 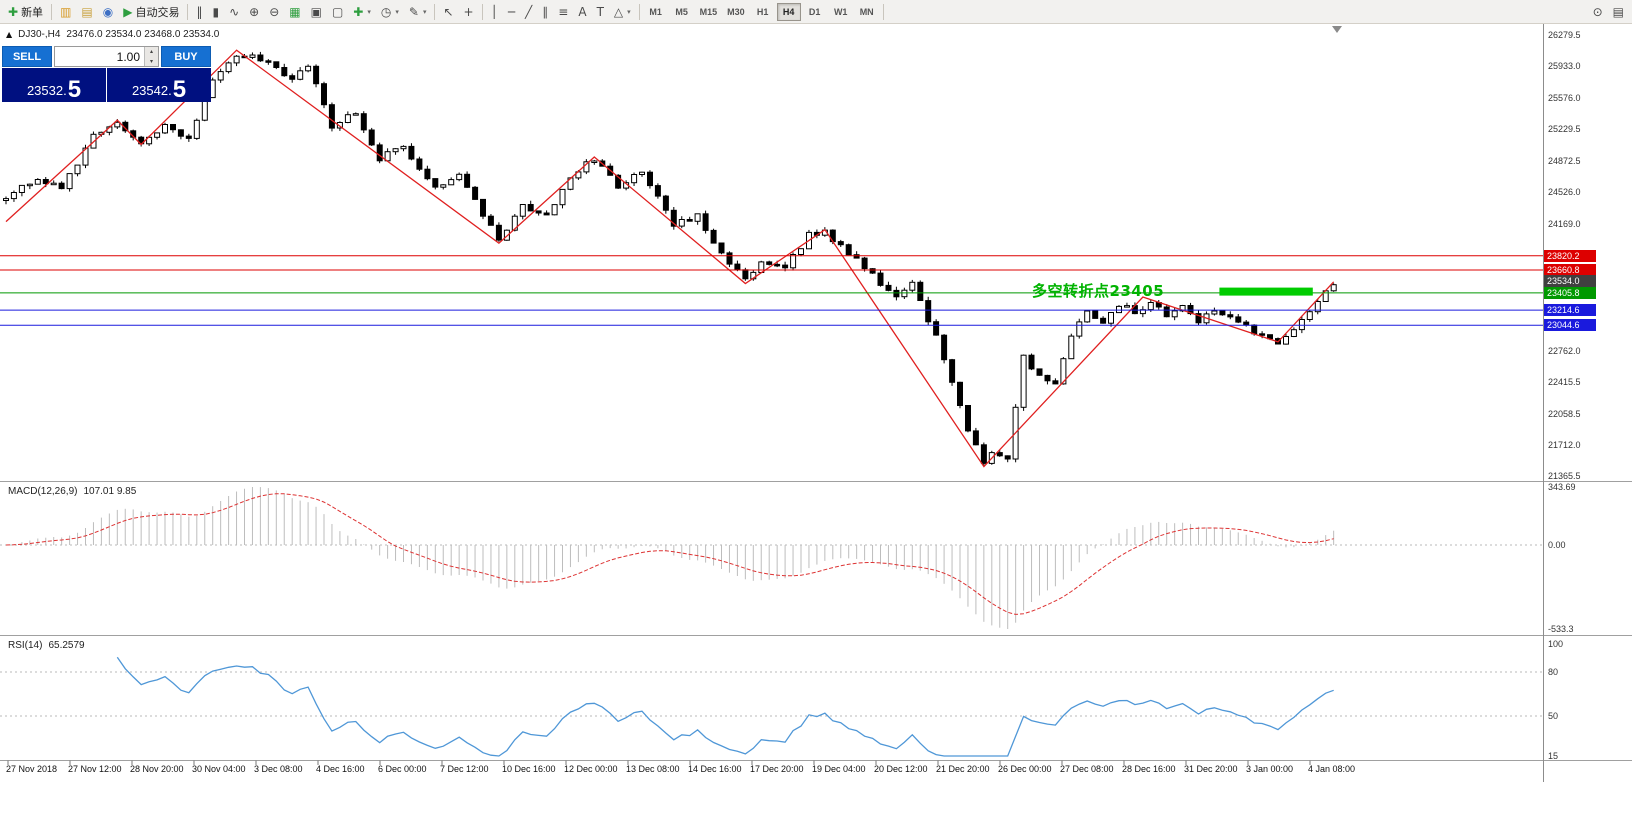 I want to click on one-click-toggle-icon: ▲, so click(x=9, y=34).